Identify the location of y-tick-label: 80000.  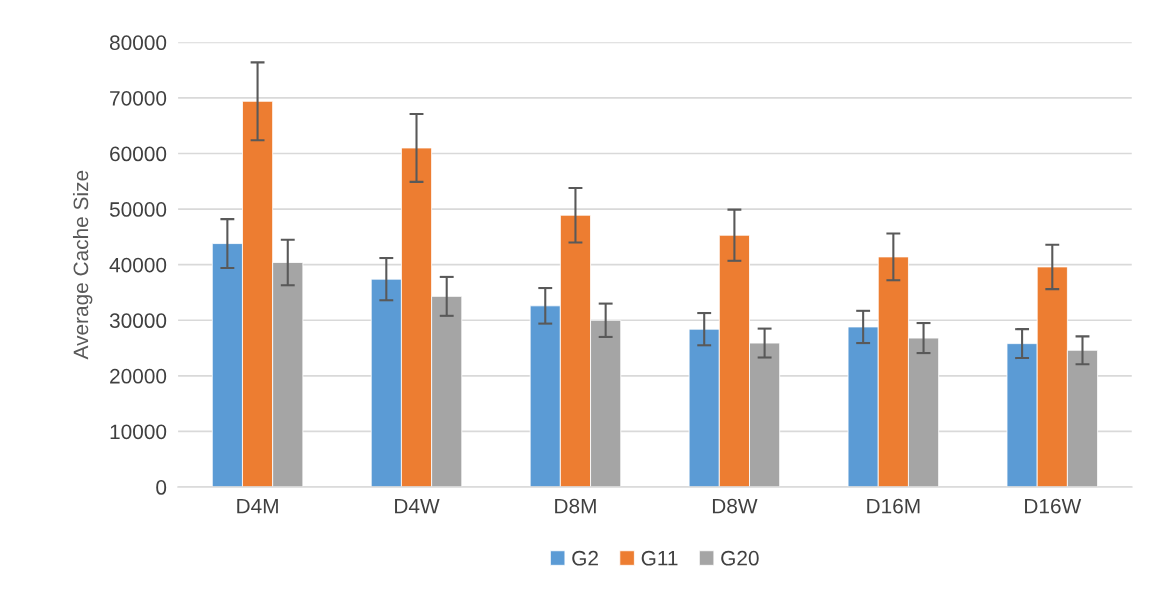
(138, 43).